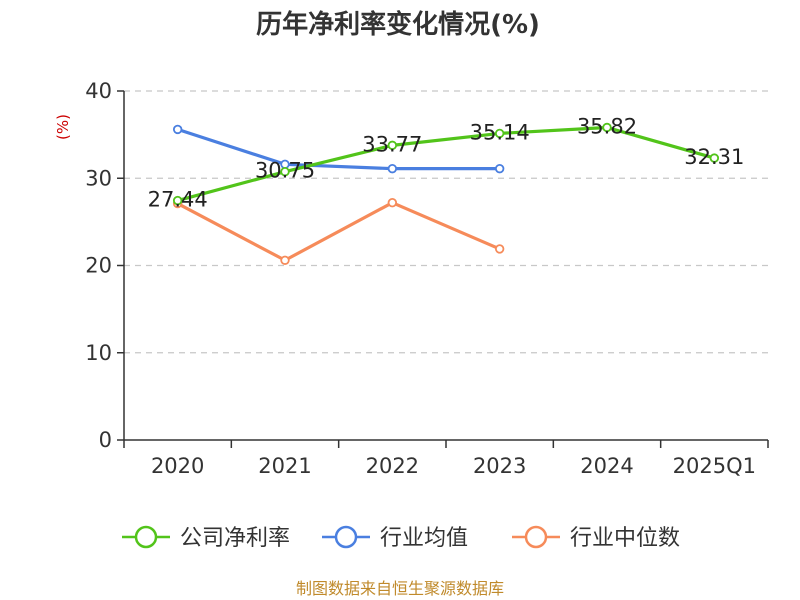 The height and width of the screenshot is (600, 800). What do you see at coordinates (284, 466) in the screenshot?
I see `x-tick-label: 2021` at bounding box center [284, 466].